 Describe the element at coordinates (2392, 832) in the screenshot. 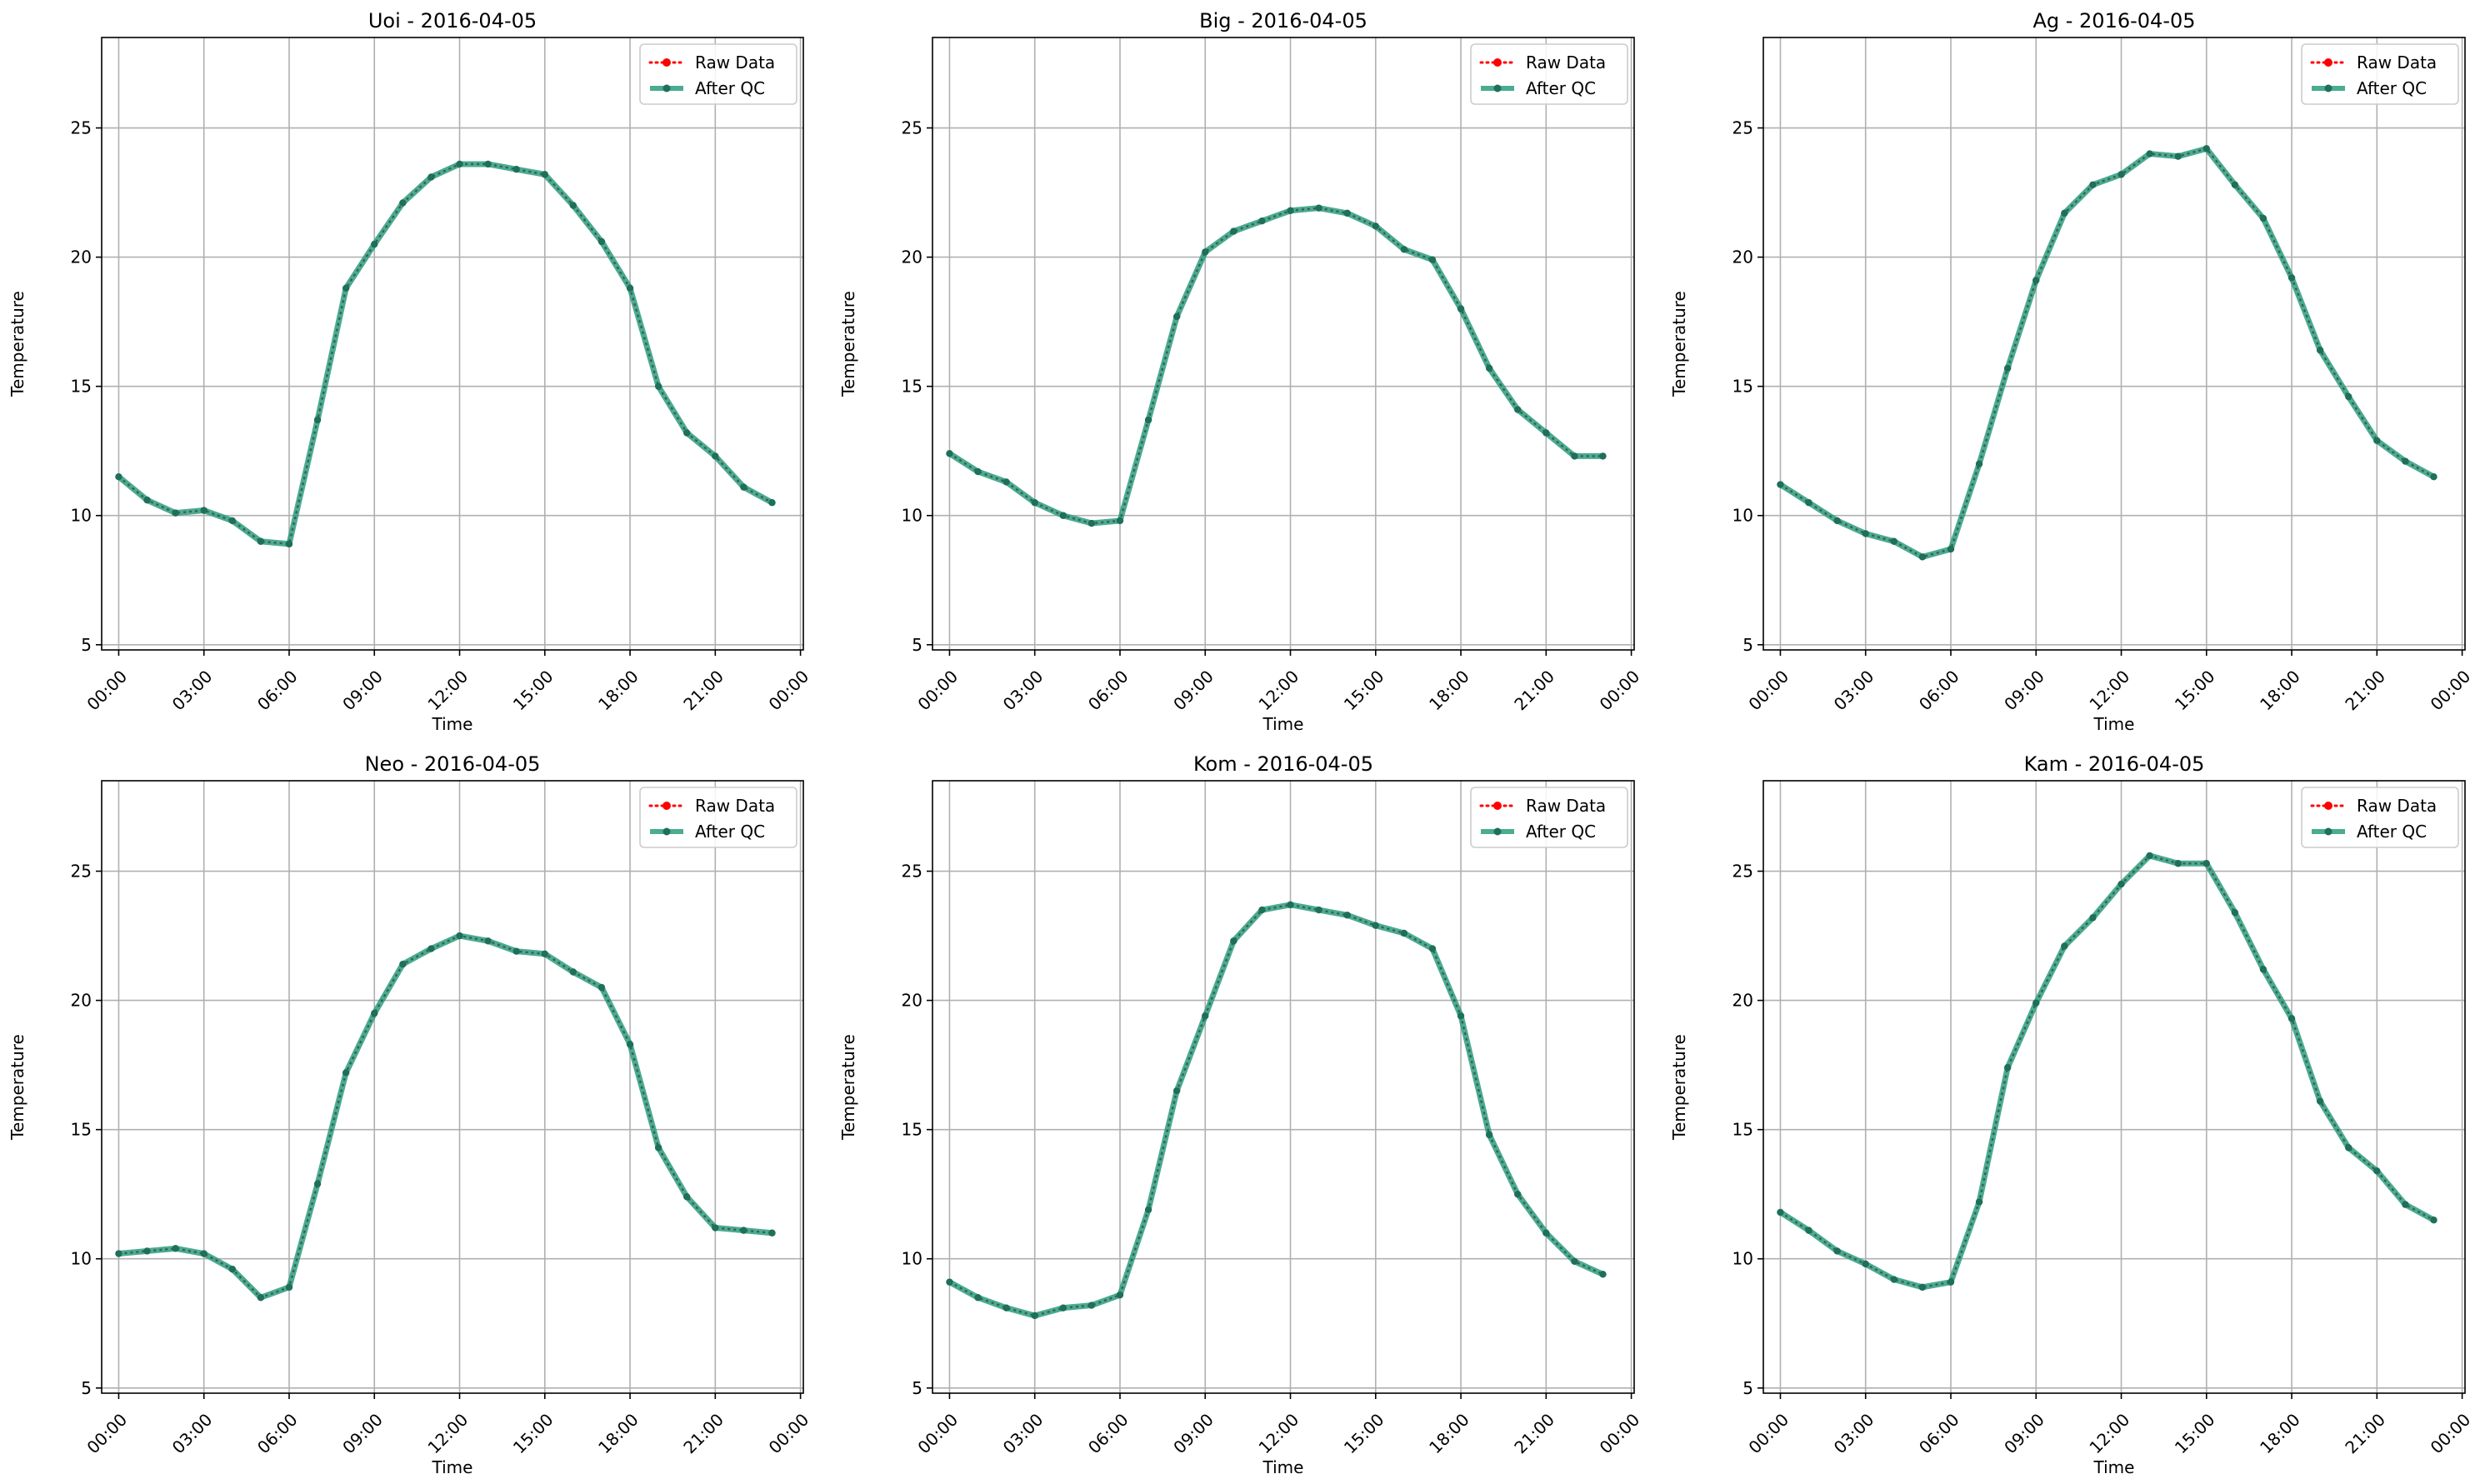

I see `legend-label-after-qc: After QC` at that location.